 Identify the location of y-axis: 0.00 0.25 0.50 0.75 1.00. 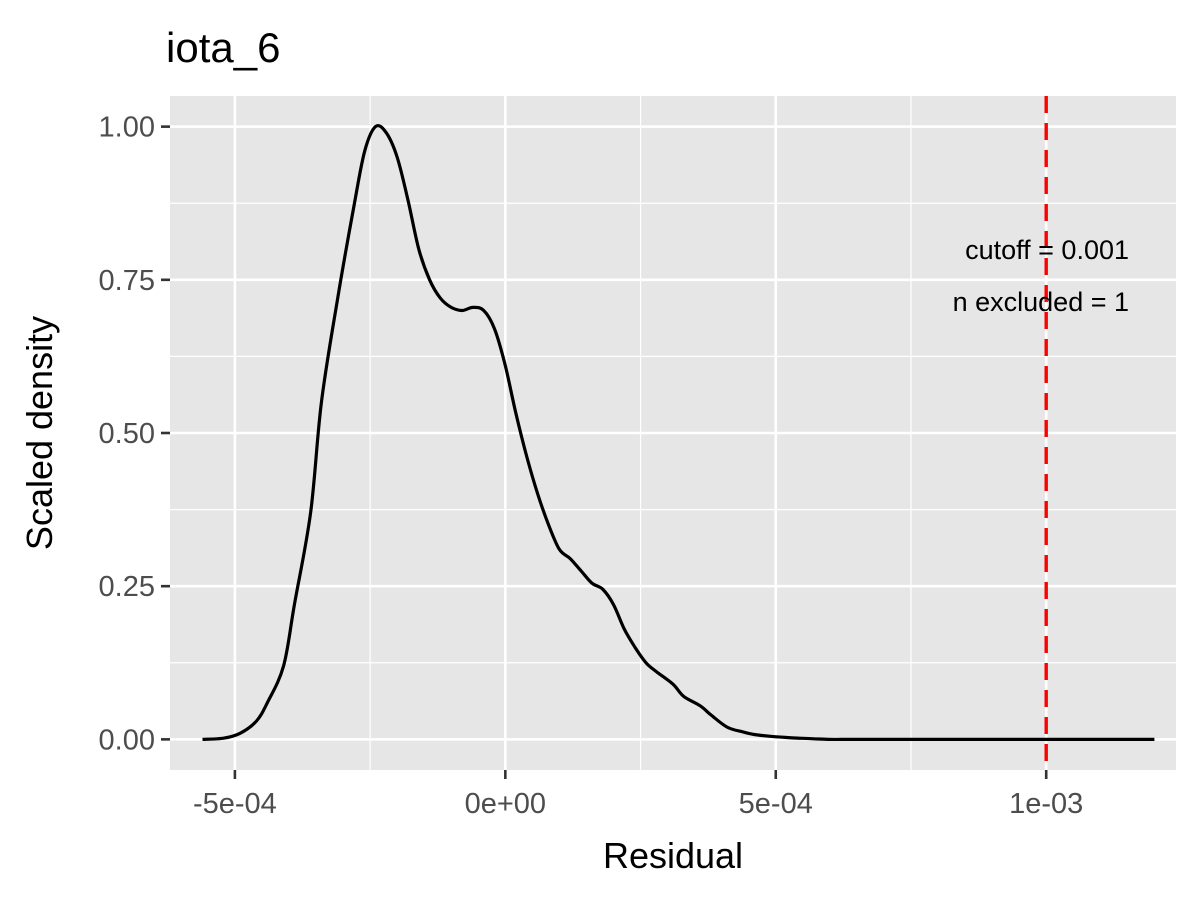
(134, 434).